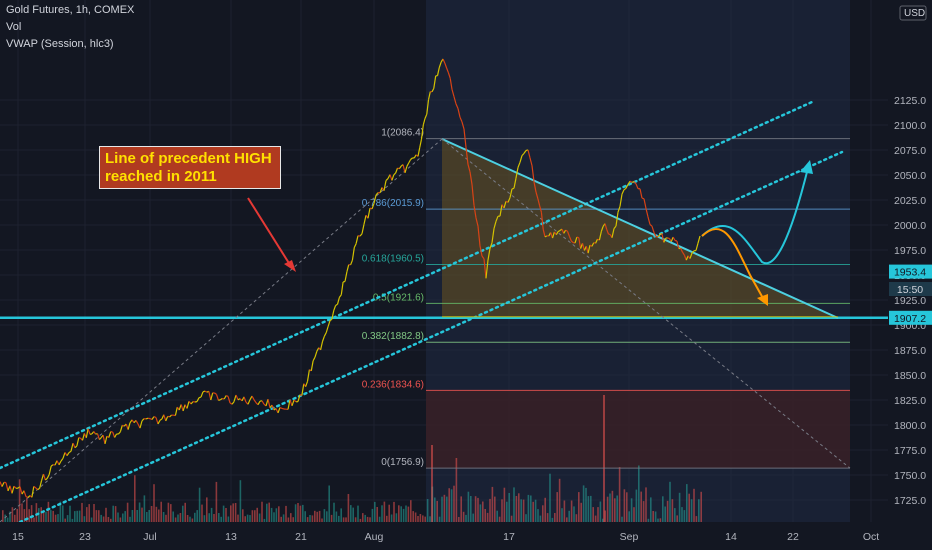 This screenshot has height=550, width=932. What do you see at coordinates (910, 426) in the screenshot?
I see `price-tick-label: 1800.0` at bounding box center [910, 426].